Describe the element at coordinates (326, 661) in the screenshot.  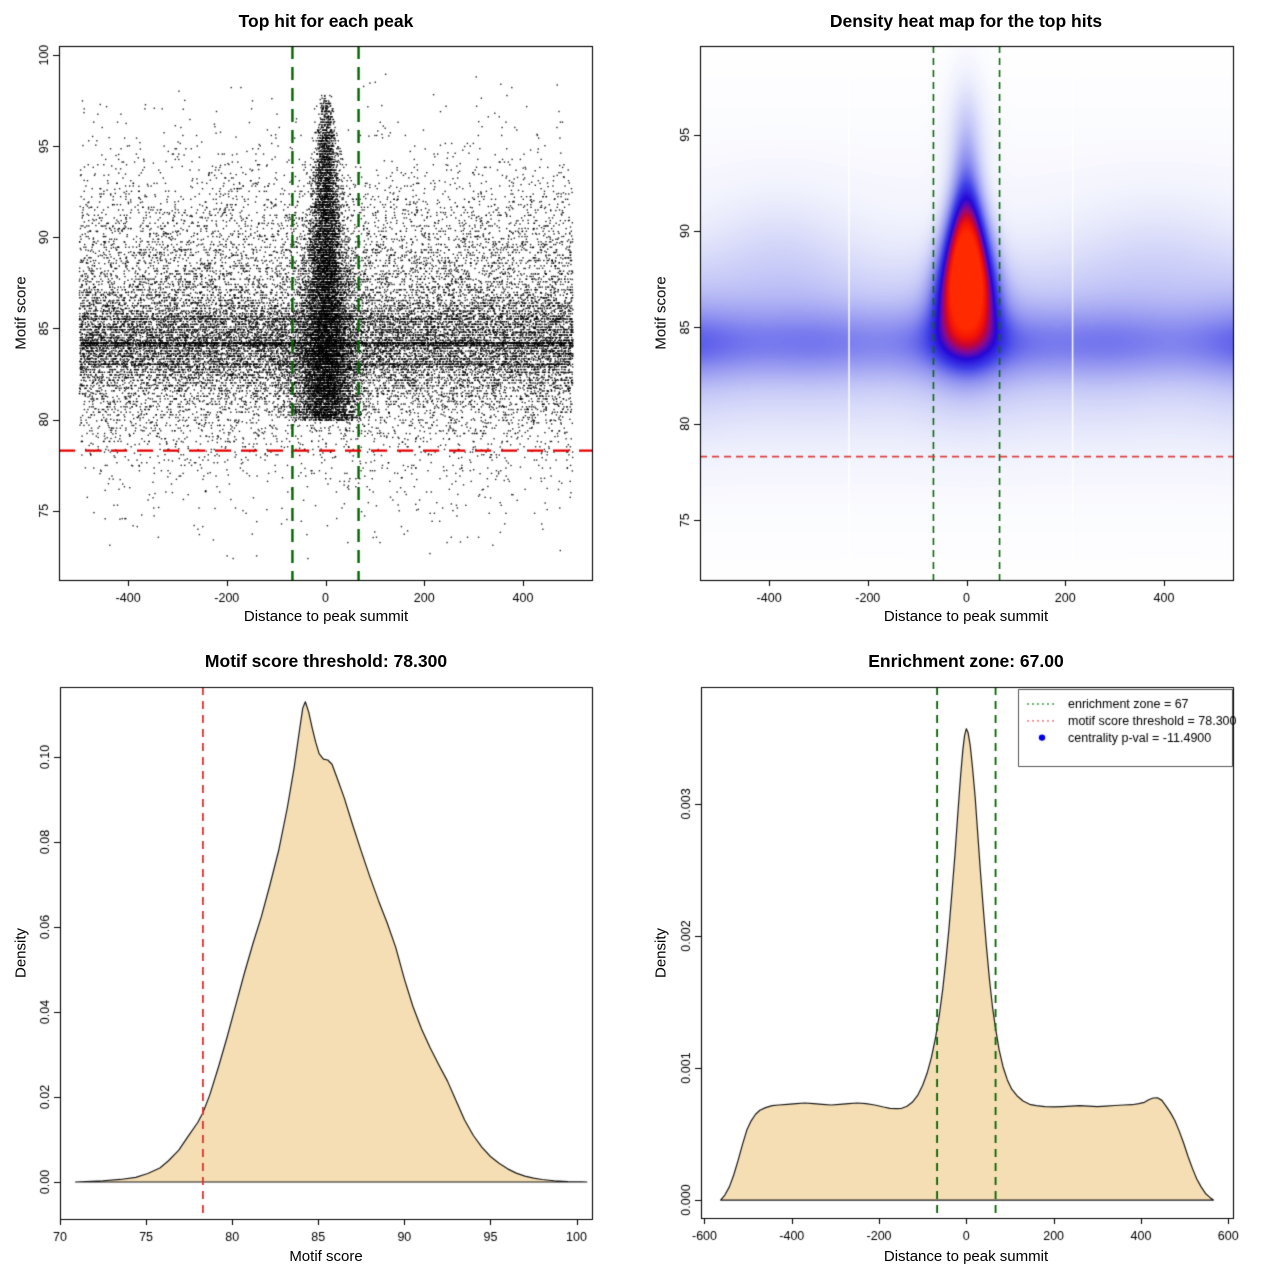
I see `panel-title: Motif score threshold: 78.300` at that location.